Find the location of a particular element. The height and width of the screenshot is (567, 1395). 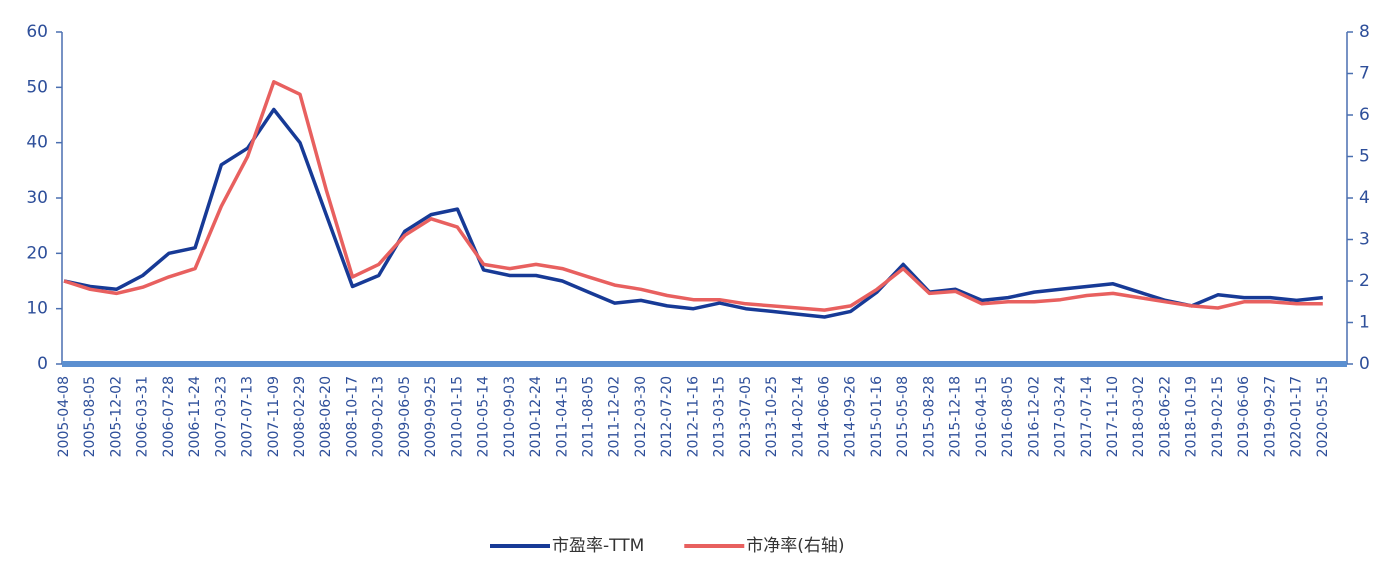

x-tick-label: 2017-07-14 is located at coordinates (1087, 416).